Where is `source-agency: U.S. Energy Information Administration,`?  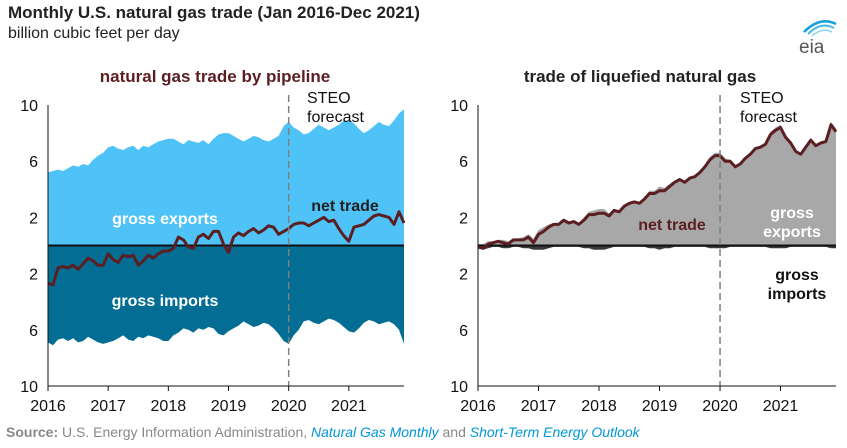 source-agency: U.S. Energy Information Administration, is located at coordinates (185, 432).